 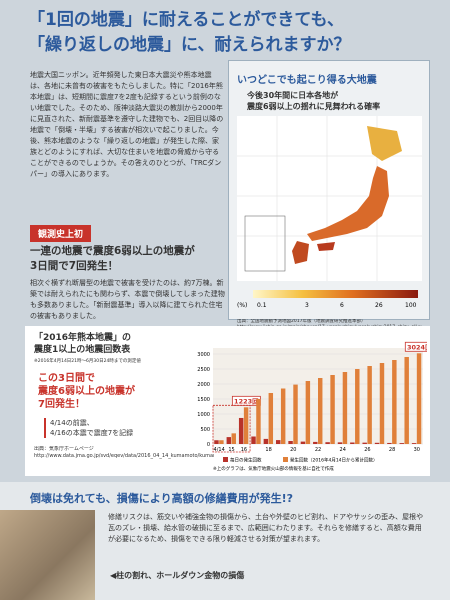 I want to click on x-tick-label: 20, so click(x=293, y=450).